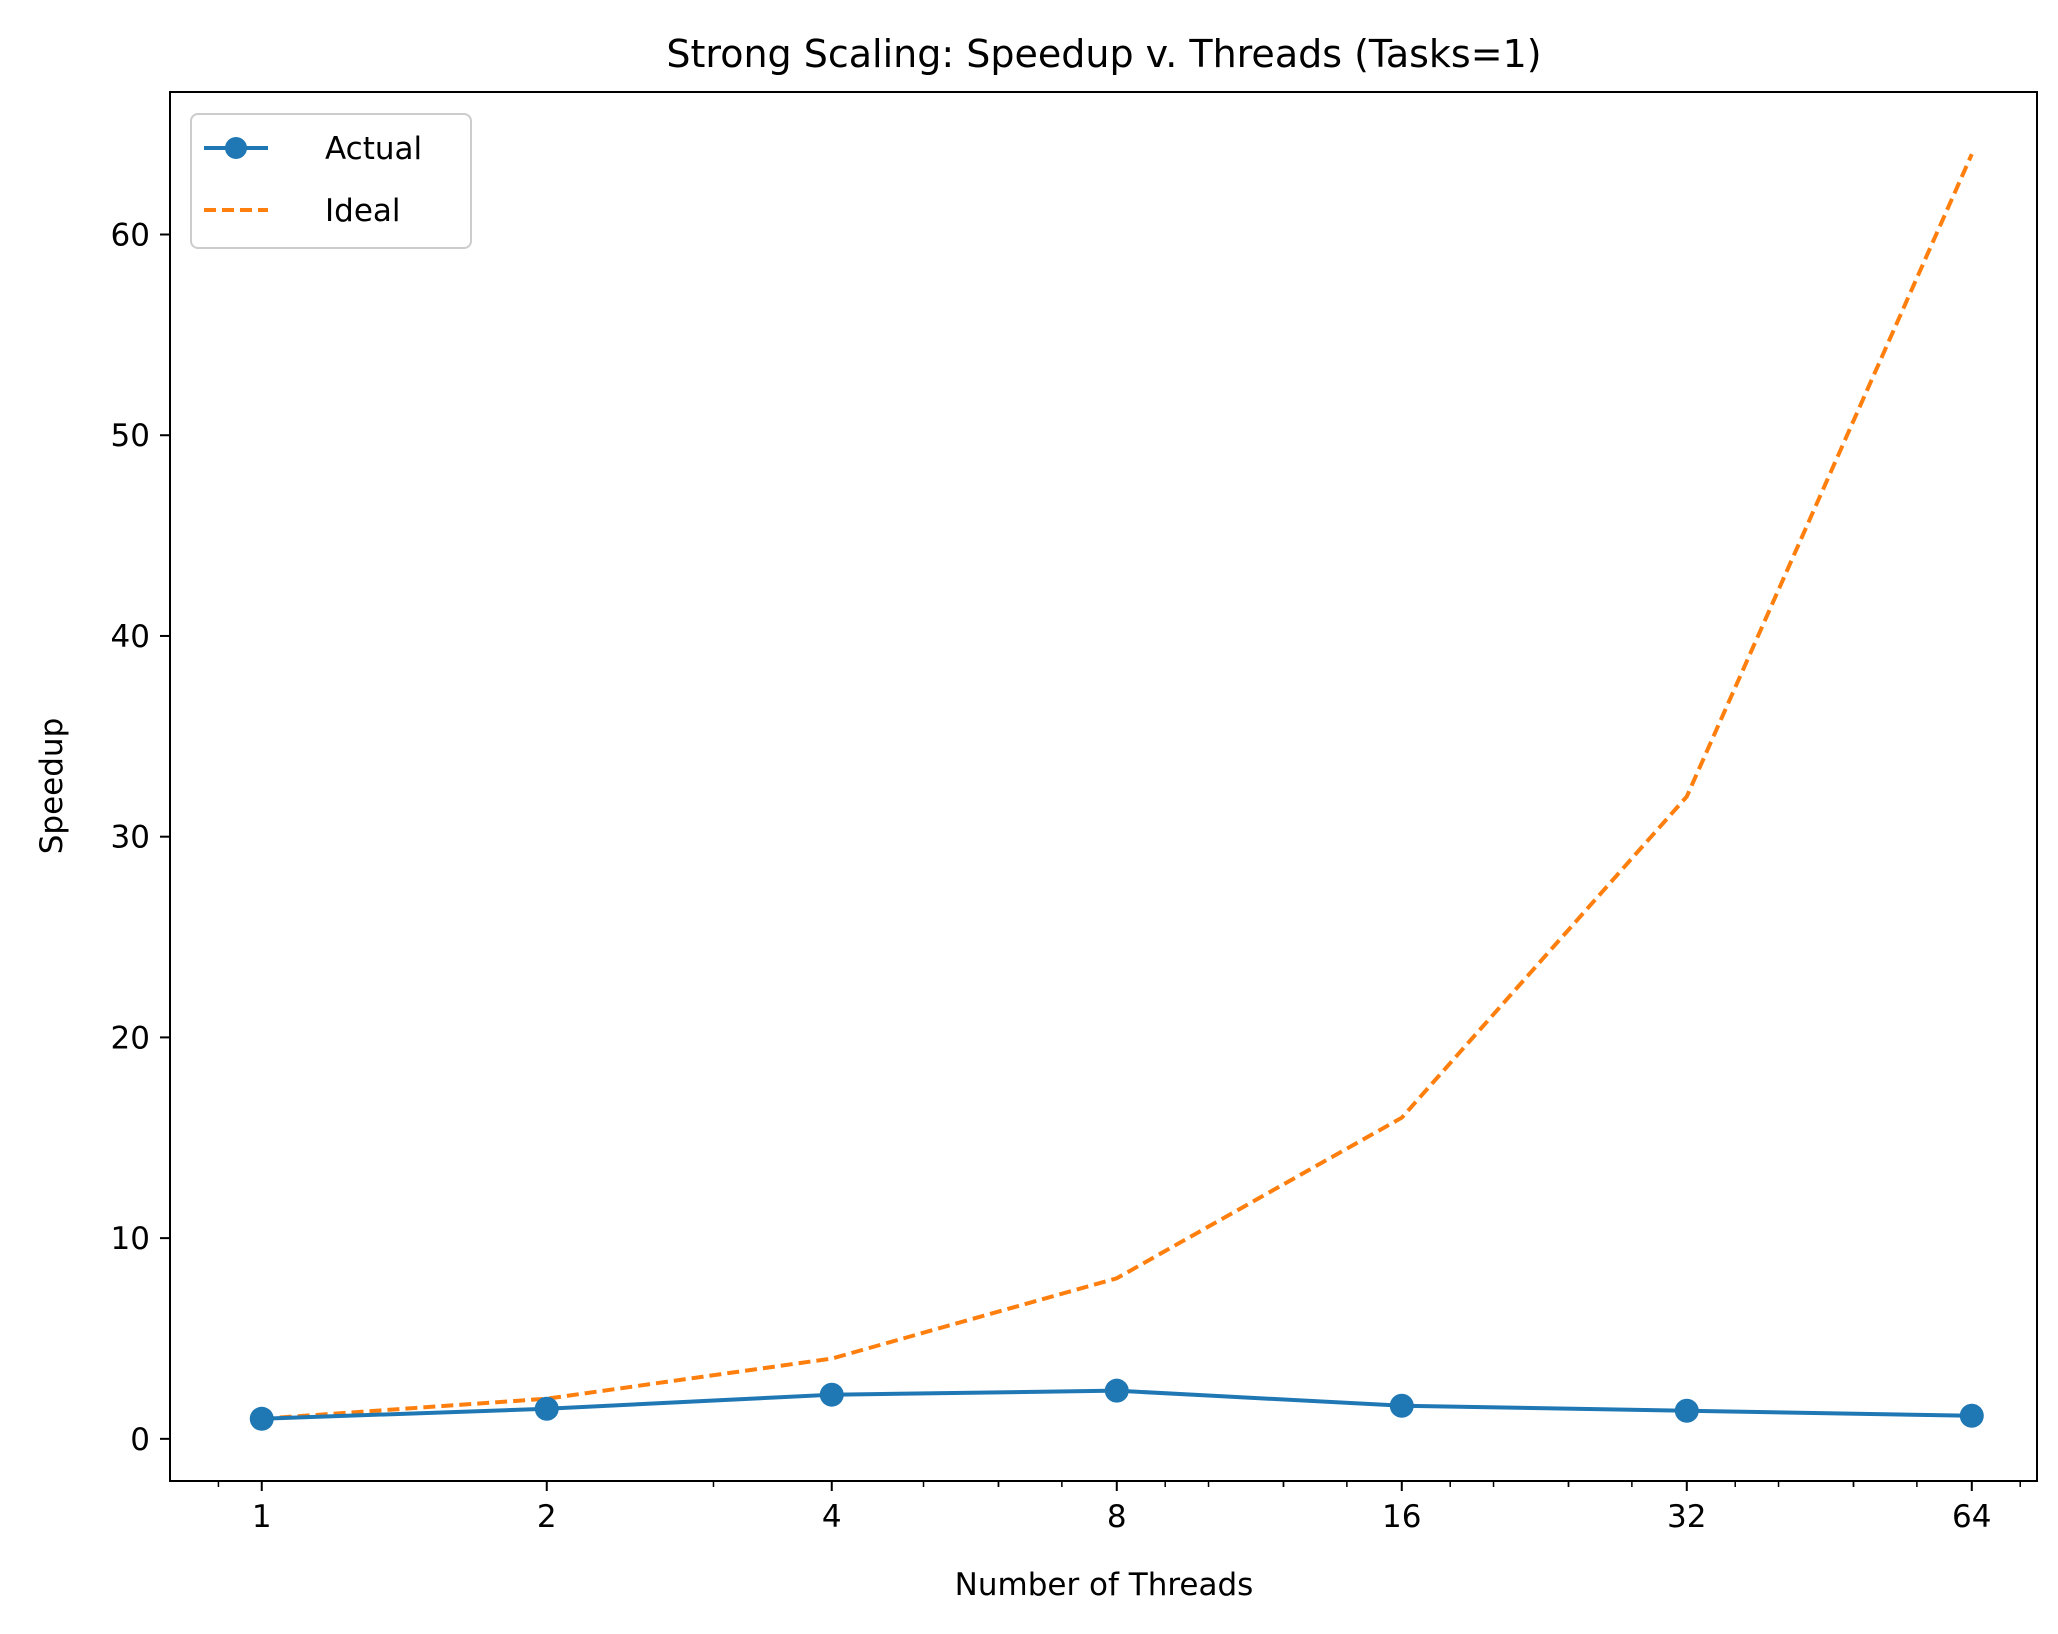 The height and width of the screenshot is (1634, 2058). What do you see at coordinates (832, 1517) in the screenshot?
I see `x-tick-label: 4` at bounding box center [832, 1517].